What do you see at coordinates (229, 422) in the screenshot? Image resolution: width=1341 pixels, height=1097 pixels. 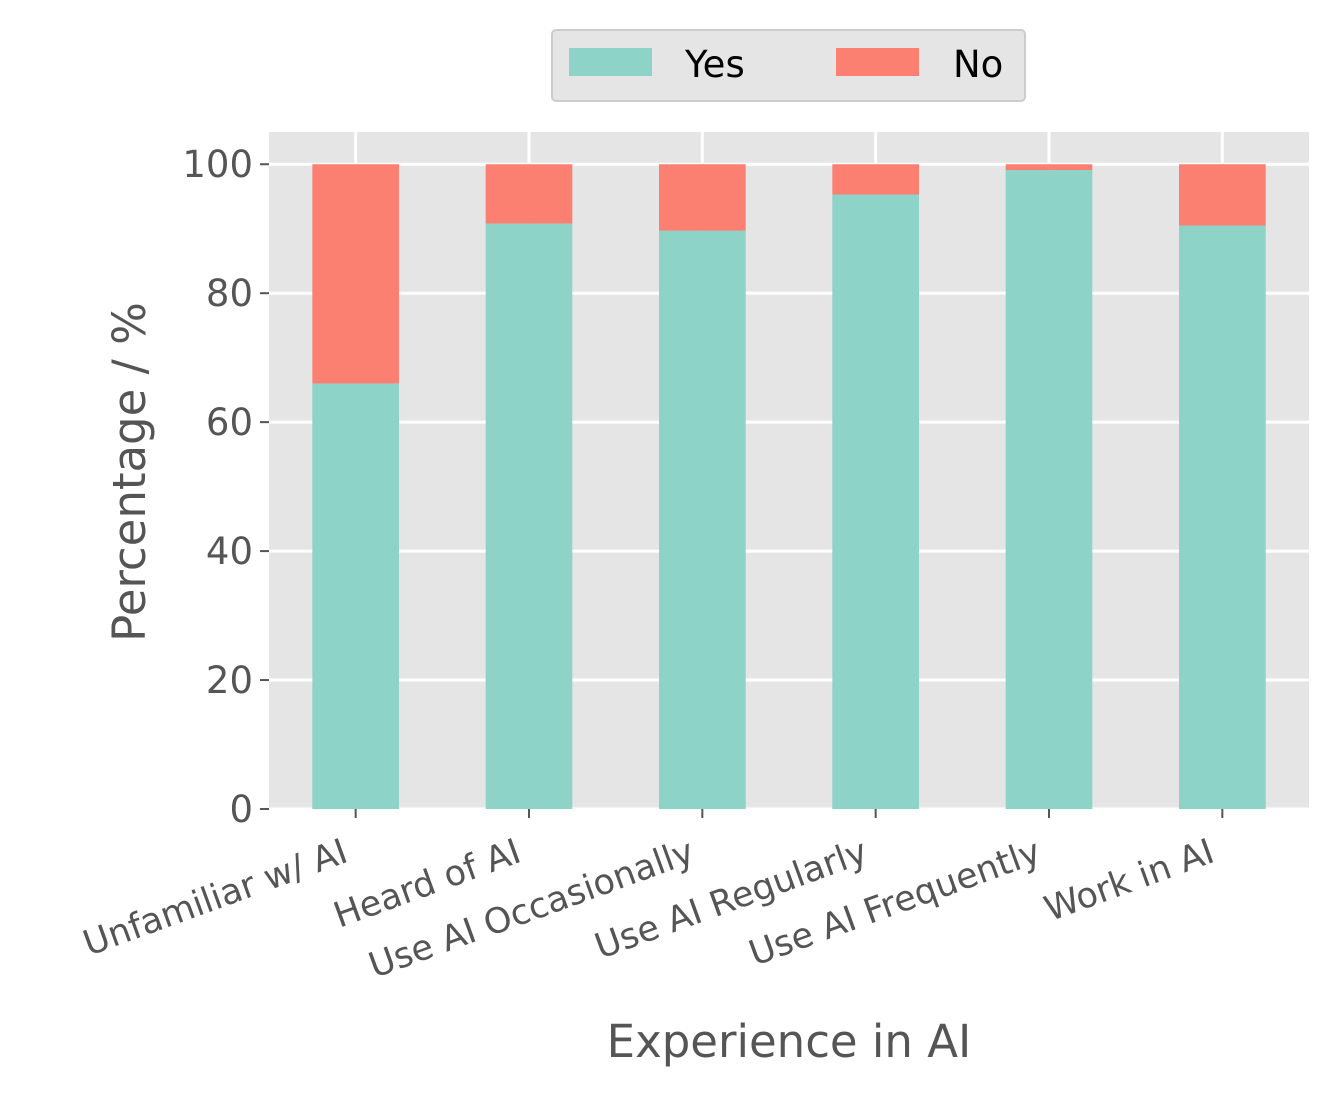 I see `y-tick-label: 60` at bounding box center [229, 422].